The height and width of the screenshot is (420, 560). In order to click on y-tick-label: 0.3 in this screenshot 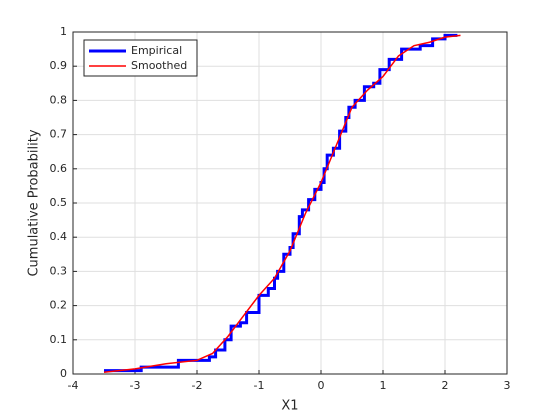, I will do `click(59, 270)`.